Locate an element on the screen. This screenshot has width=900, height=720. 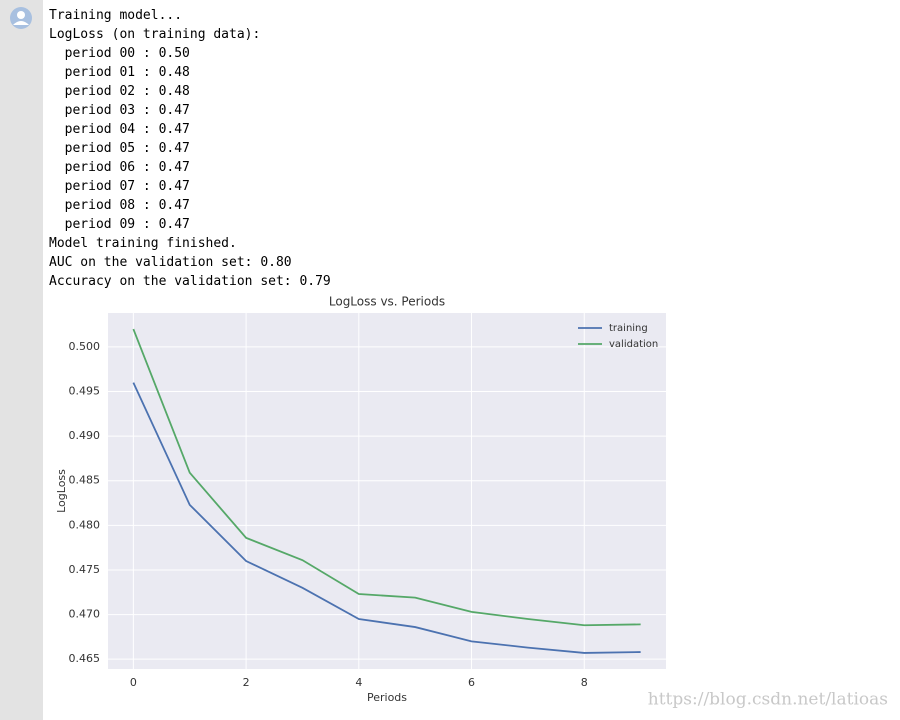
legend-label: validation is located at coordinates (633, 344).